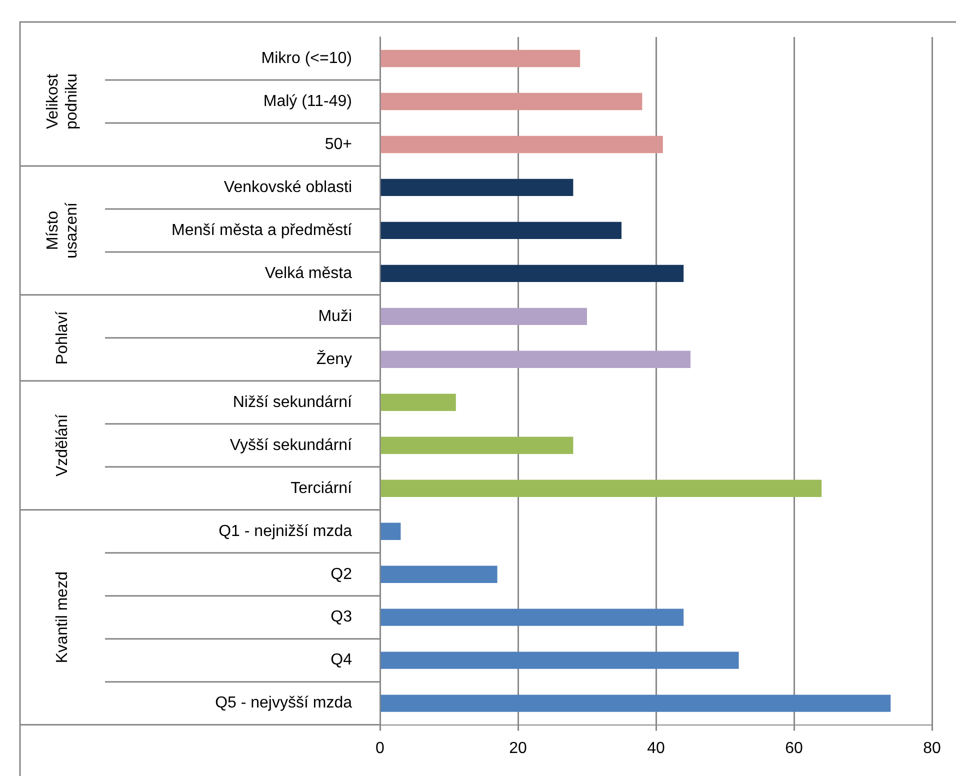 Image resolution: width=956 pixels, height=776 pixels. What do you see at coordinates (291, 445) in the screenshot?
I see `y-tick-label: Vyšší sekundární` at bounding box center [291, 445].